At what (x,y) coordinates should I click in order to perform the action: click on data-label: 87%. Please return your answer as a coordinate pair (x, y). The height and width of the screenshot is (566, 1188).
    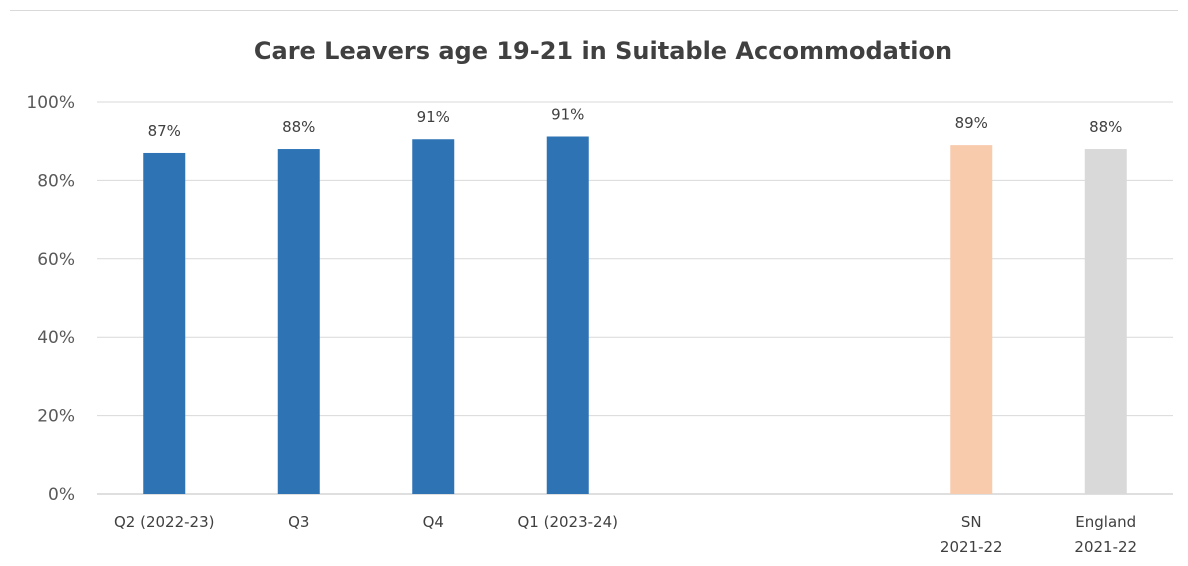
    Looking at the image, I should click on (164, 131).